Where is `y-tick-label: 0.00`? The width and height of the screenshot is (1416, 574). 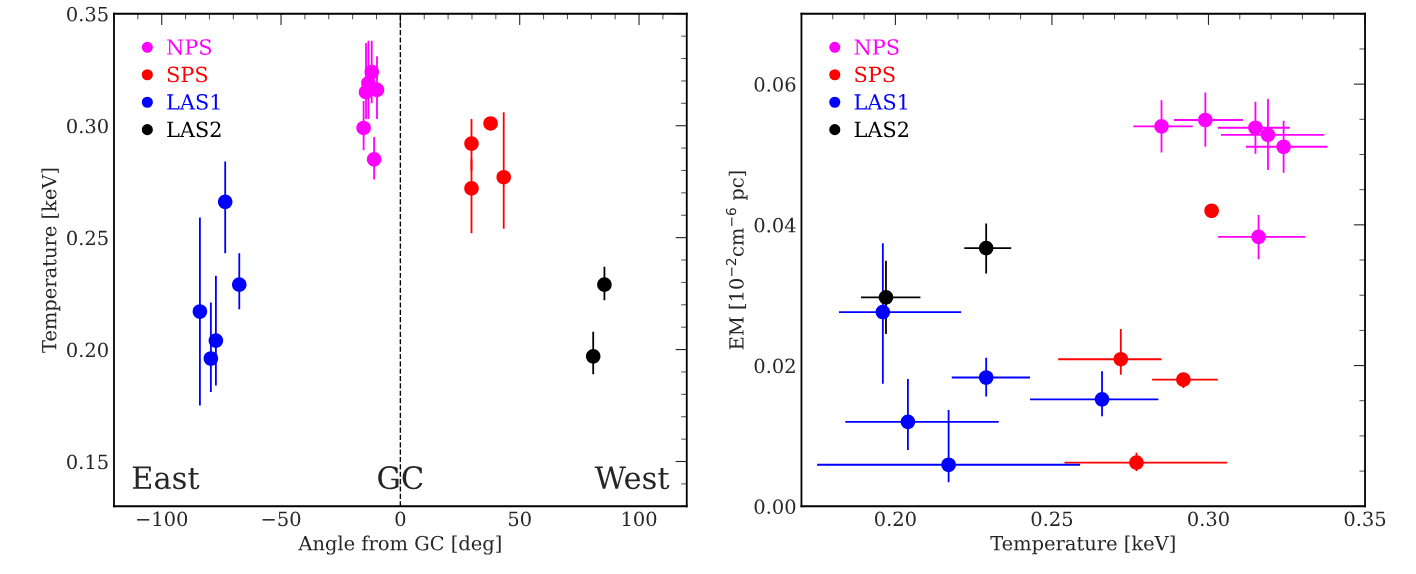
y-tick-label: 0.00 is located at coordinates (775, 506).